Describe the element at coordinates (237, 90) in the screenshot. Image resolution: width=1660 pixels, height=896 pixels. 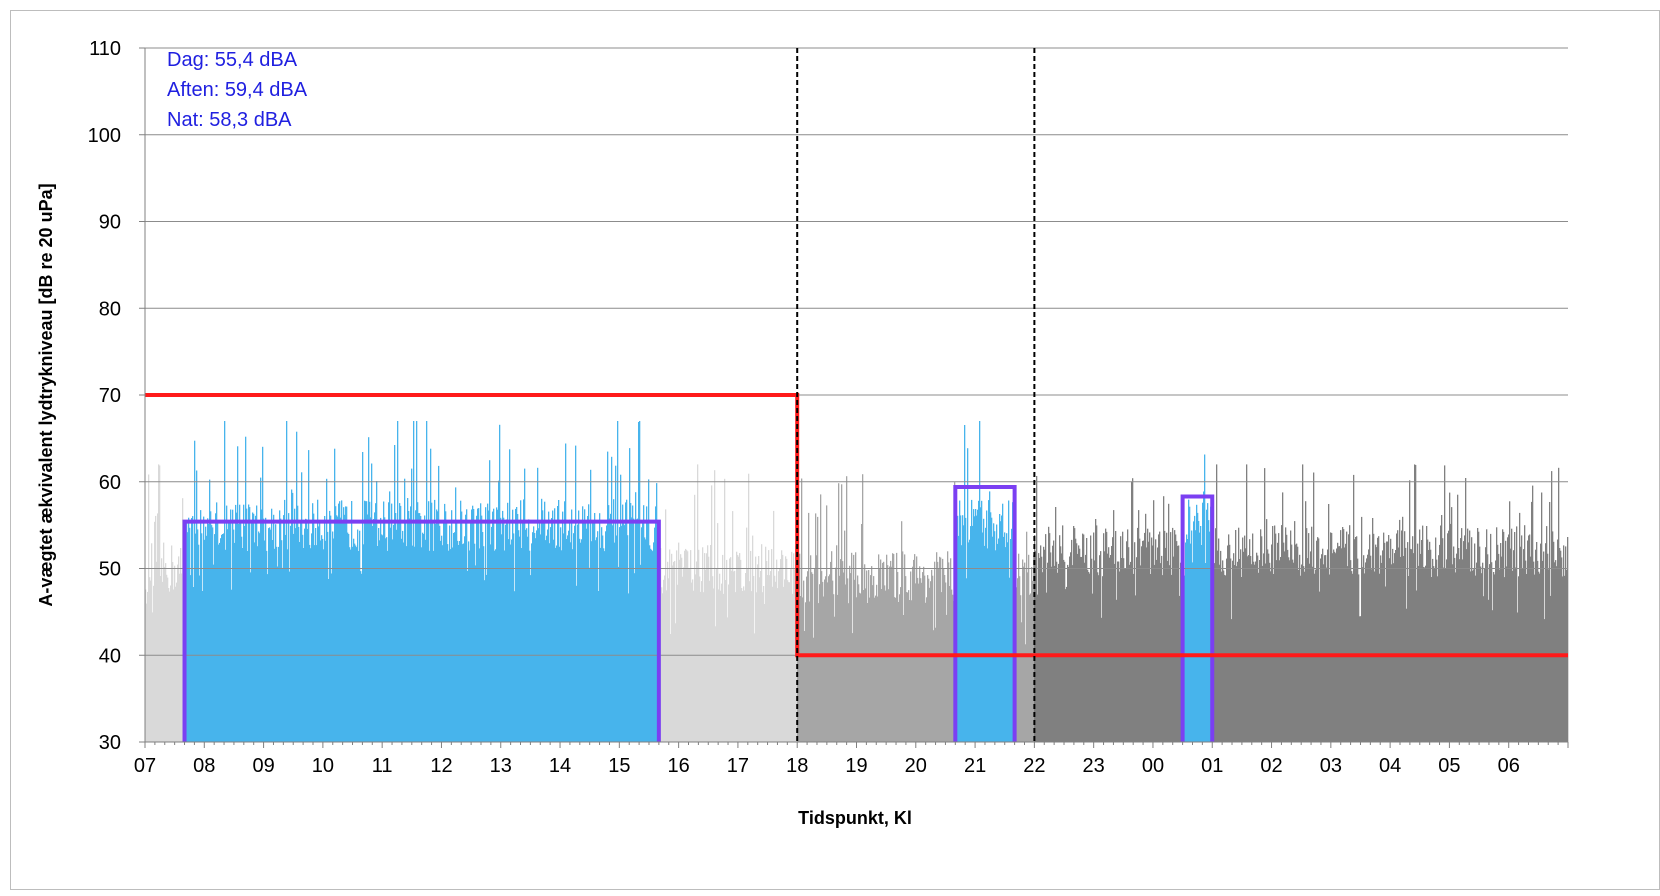
I see `annotation-aften: Aften: 59,4 dBA` at that location.